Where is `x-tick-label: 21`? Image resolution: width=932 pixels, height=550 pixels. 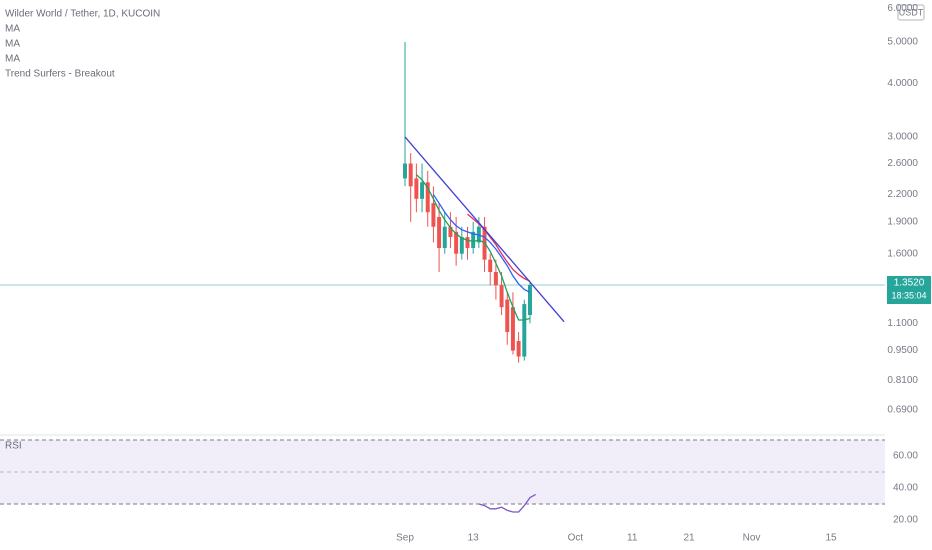 x-tick-label: 21 is located at coordinates (689, 538).